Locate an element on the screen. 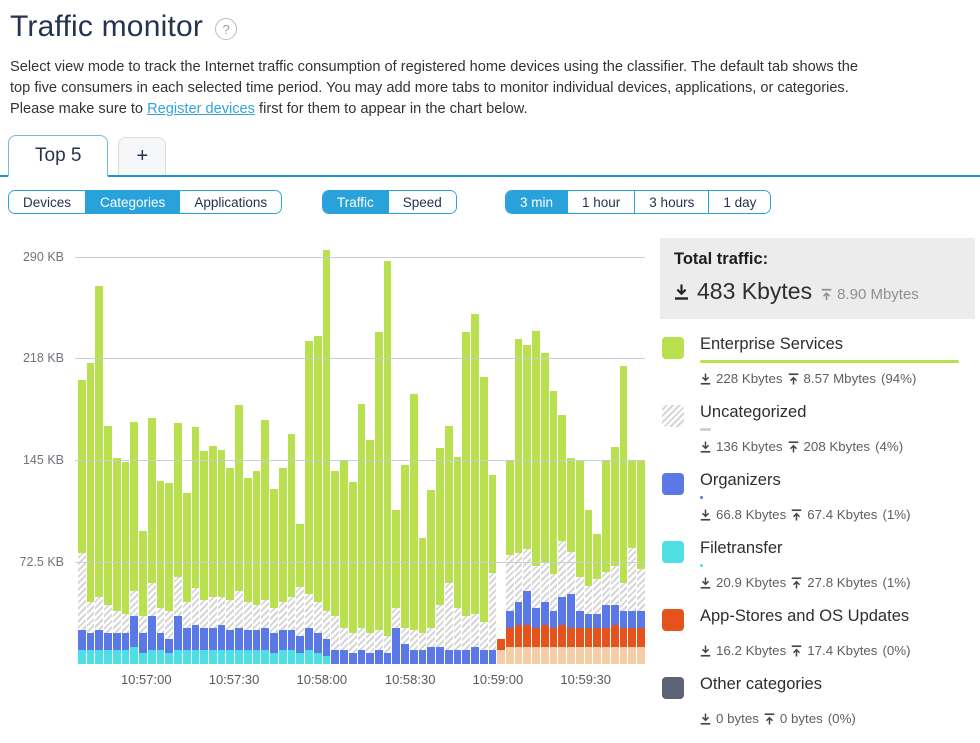  help-icon: ? is located at coordinates (226, 29).